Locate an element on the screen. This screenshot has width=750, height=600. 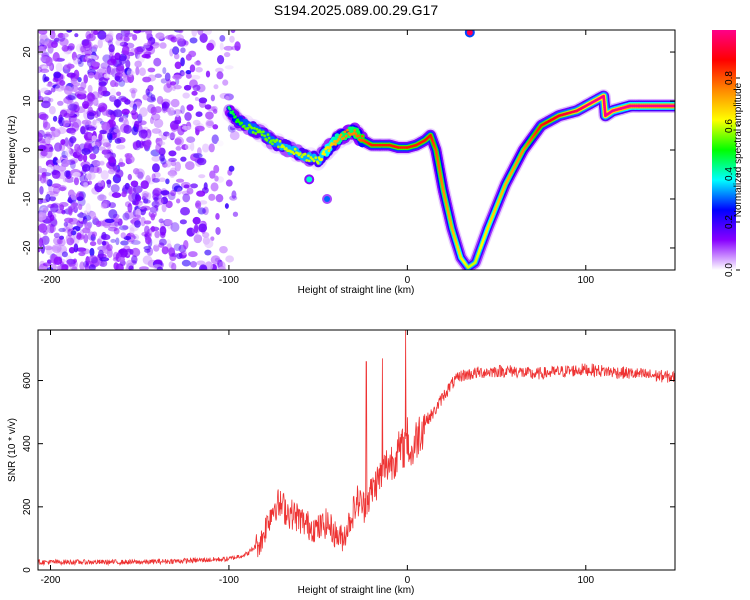
snr-y-tick-label: 0 is located at coordinates (27, 570).